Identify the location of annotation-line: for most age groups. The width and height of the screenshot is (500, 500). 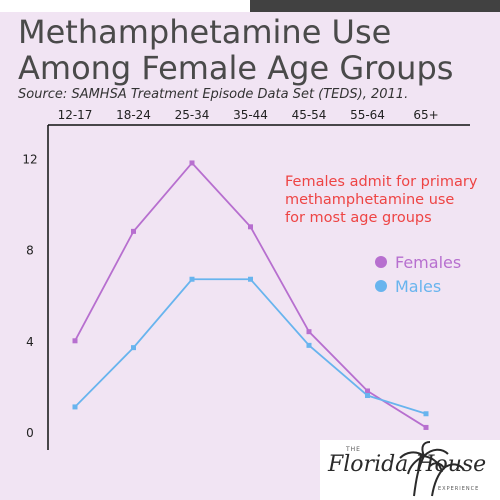
(358, 218).